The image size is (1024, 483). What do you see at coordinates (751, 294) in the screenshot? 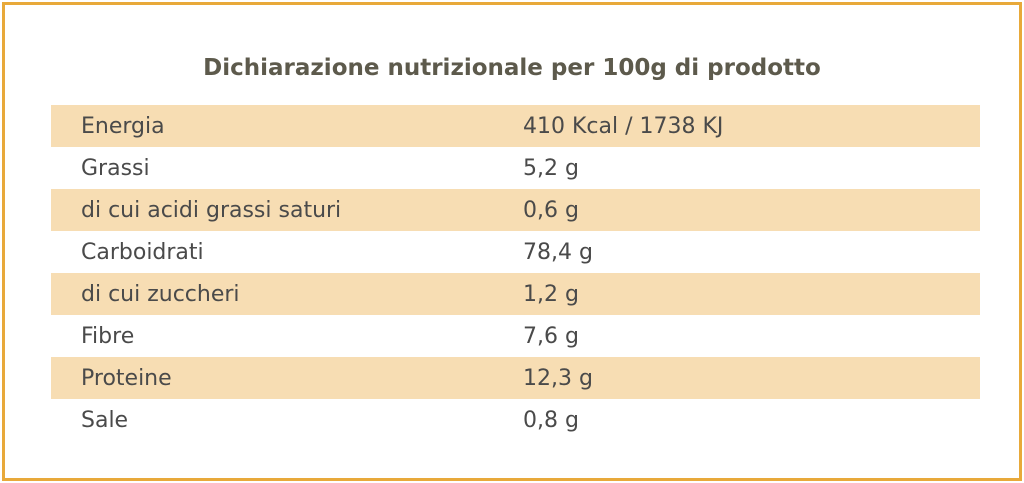
I see `nutrient-value: 1,2 g` at bounding box center [751, 294].